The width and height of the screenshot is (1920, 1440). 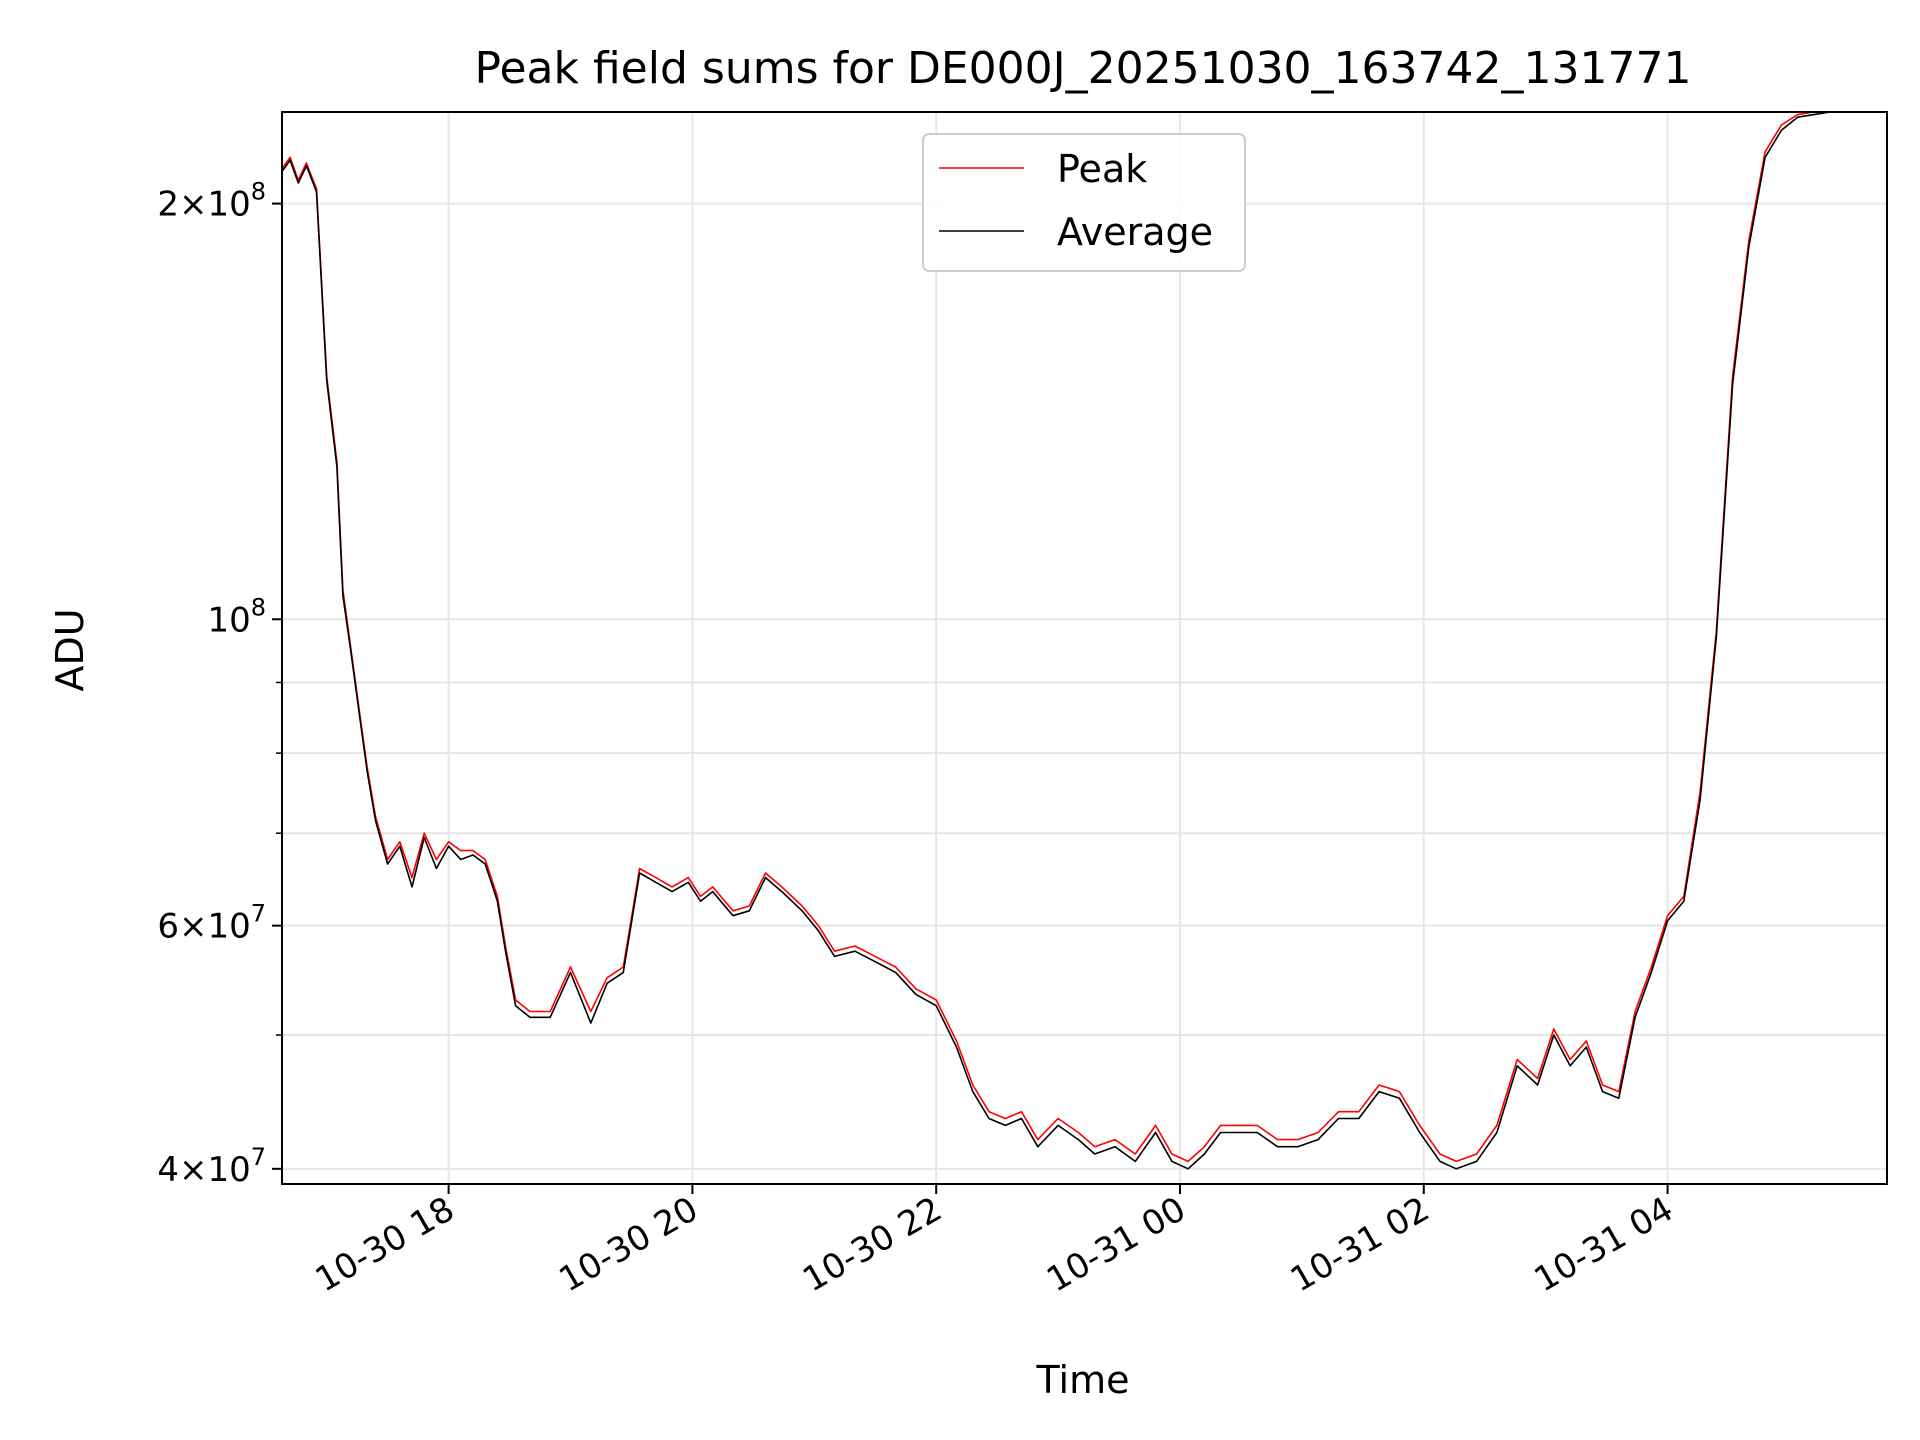 I want to click on x-tick-label: 10-31 04, so click(x=1604, y=1244).